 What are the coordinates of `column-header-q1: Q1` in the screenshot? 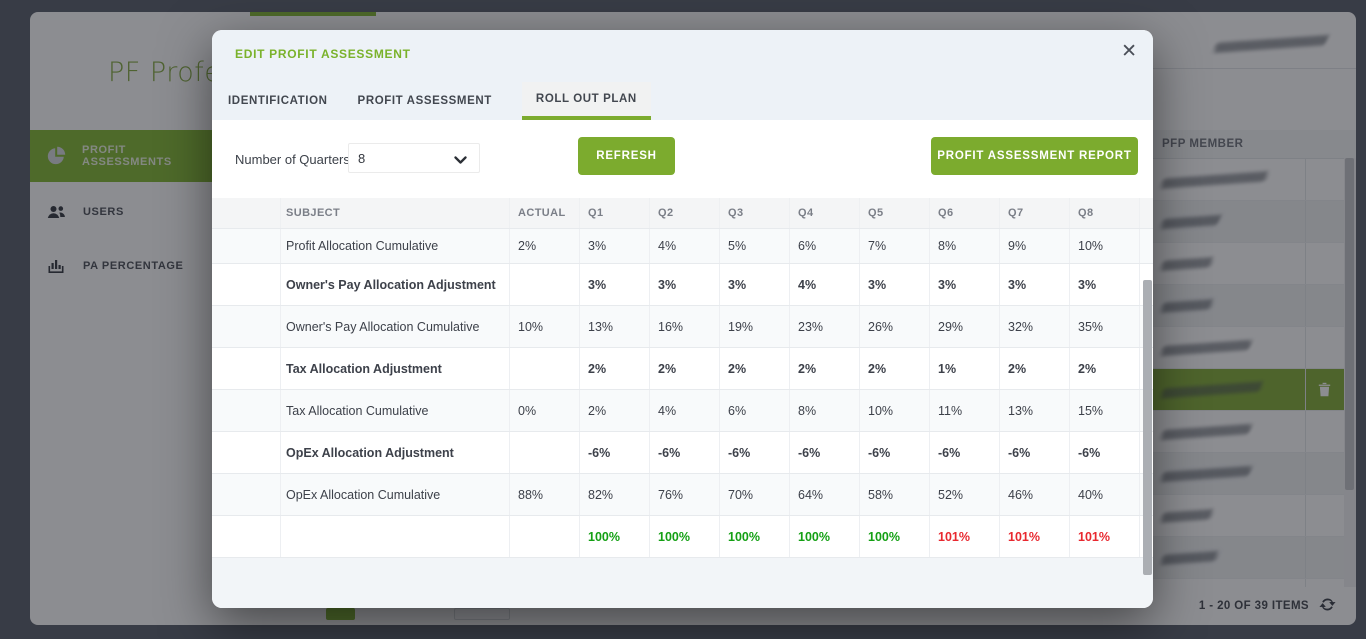 It's located at (615, 213).